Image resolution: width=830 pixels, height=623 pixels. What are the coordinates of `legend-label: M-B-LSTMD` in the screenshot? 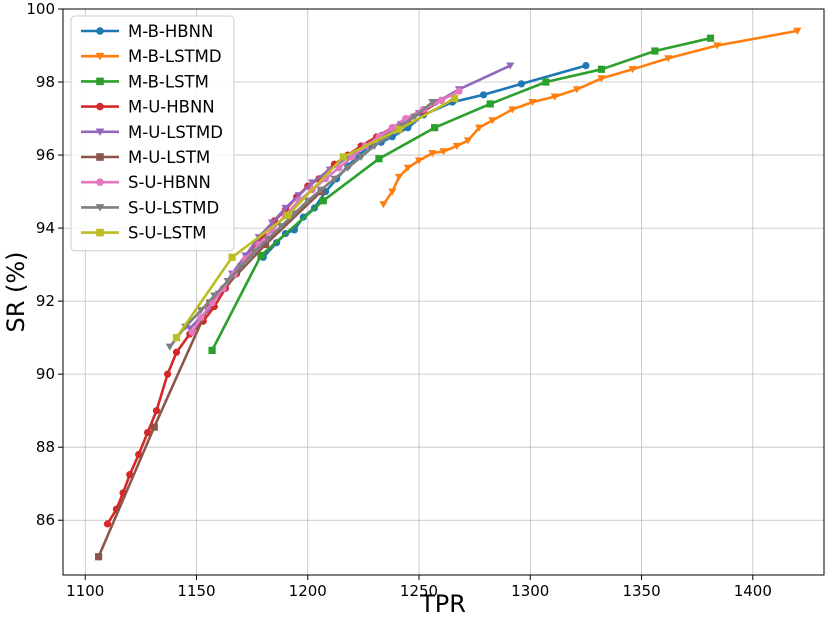 It's located at (175, 56).